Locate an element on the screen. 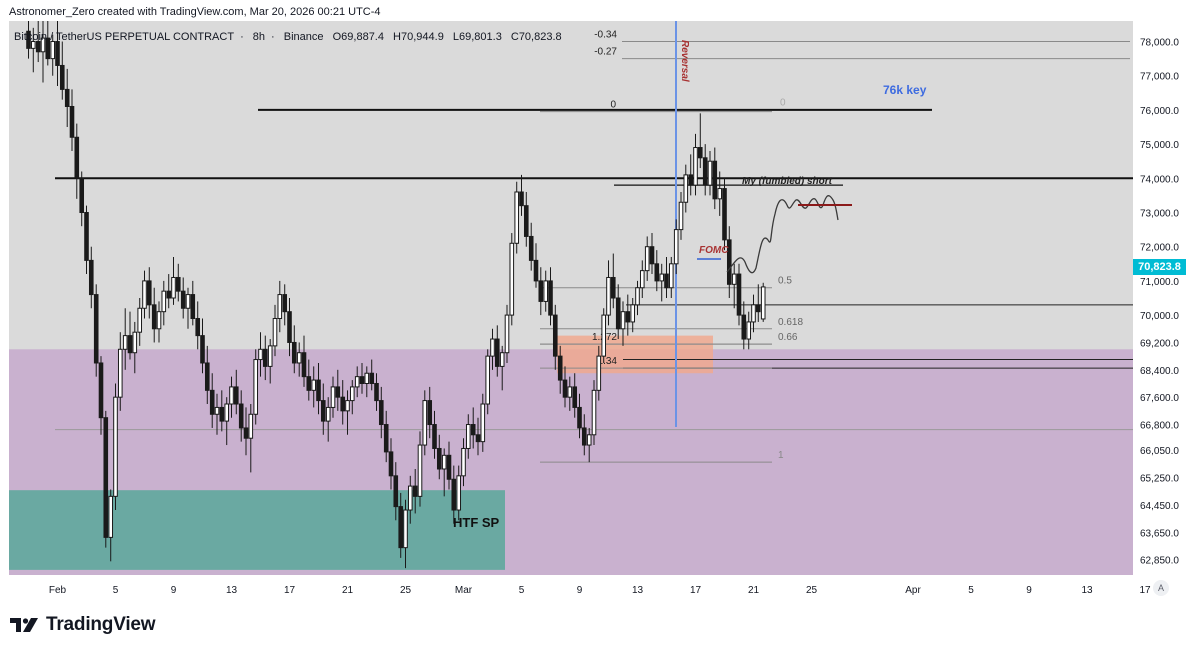 The width and height of the screenshot is (1200, 653). tradingview-logo-icon is located at coordinates (24, 625).